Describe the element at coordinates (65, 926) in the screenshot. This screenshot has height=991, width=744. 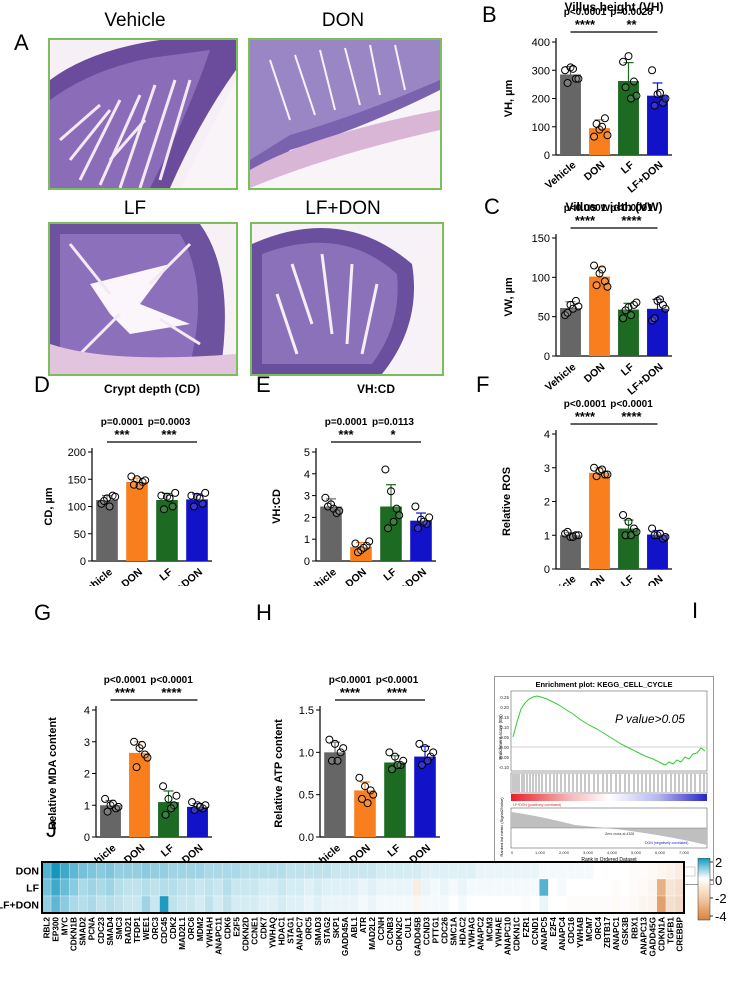
I see `heatmap-column-label: MYC` at that location.